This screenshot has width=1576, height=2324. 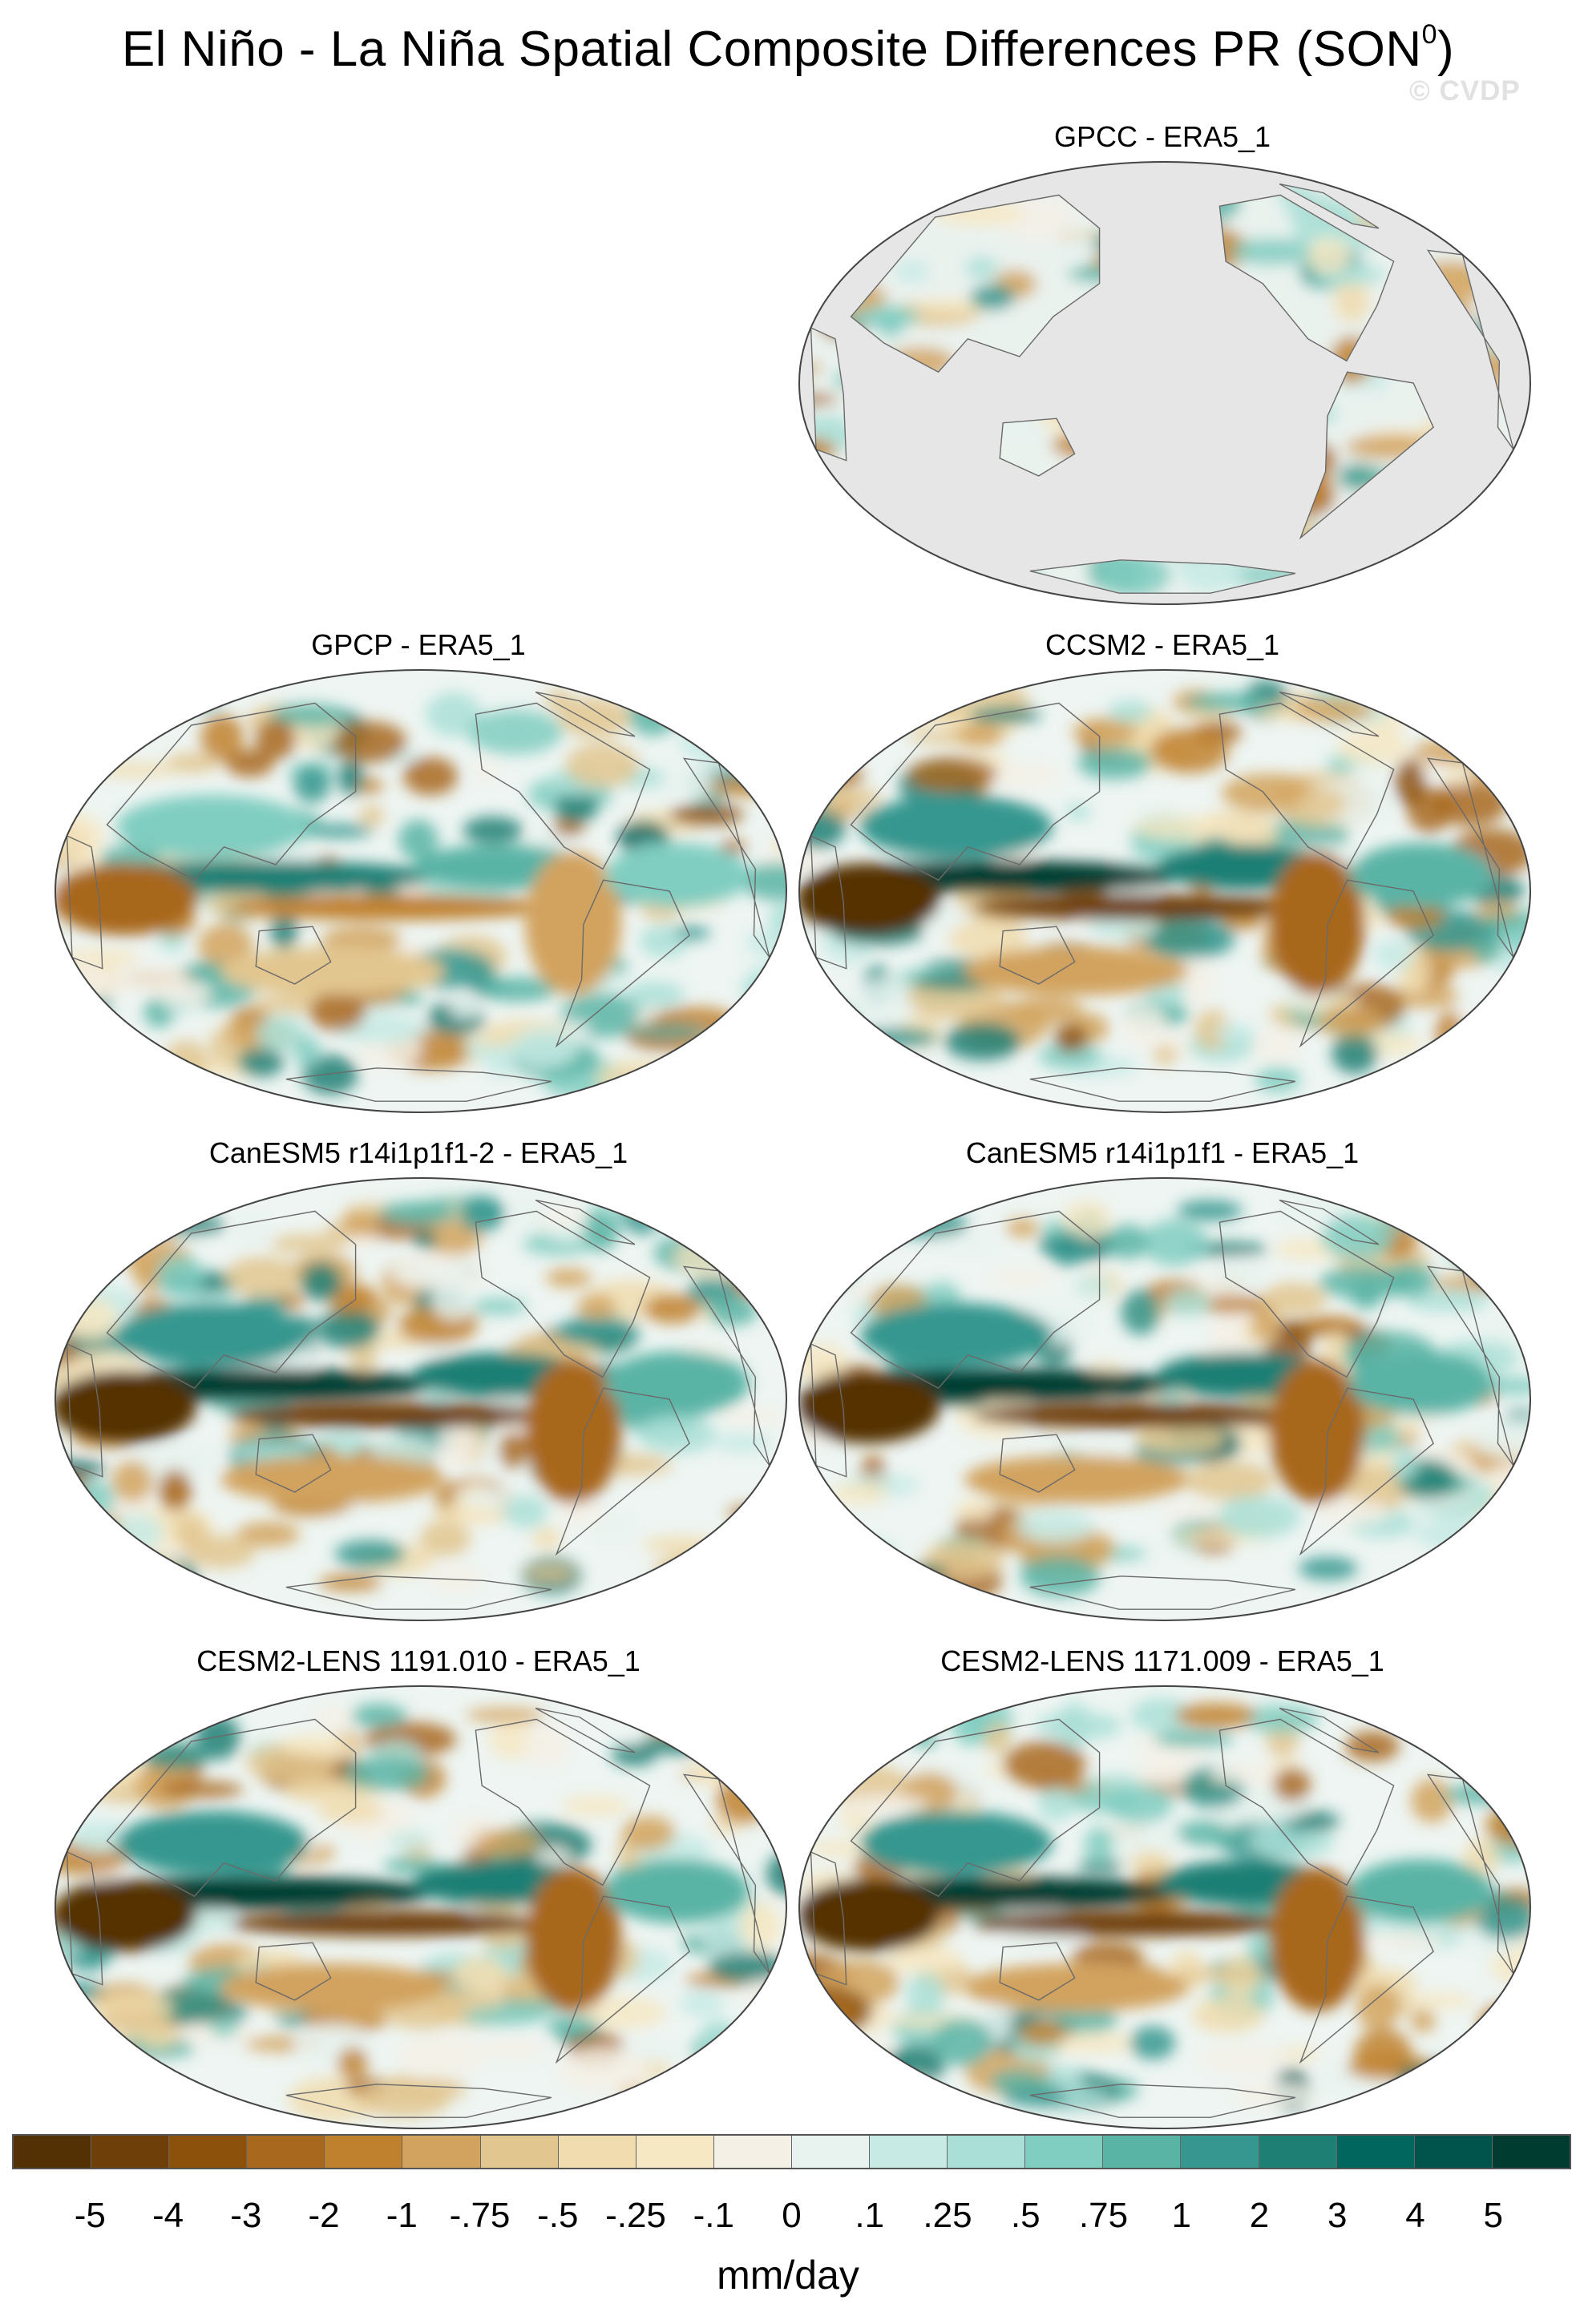 What do you see at coordinates (90, 2215) in the screenshot?
I see `colorbar-tick-label: -5` at bounding box center [90, 2215].